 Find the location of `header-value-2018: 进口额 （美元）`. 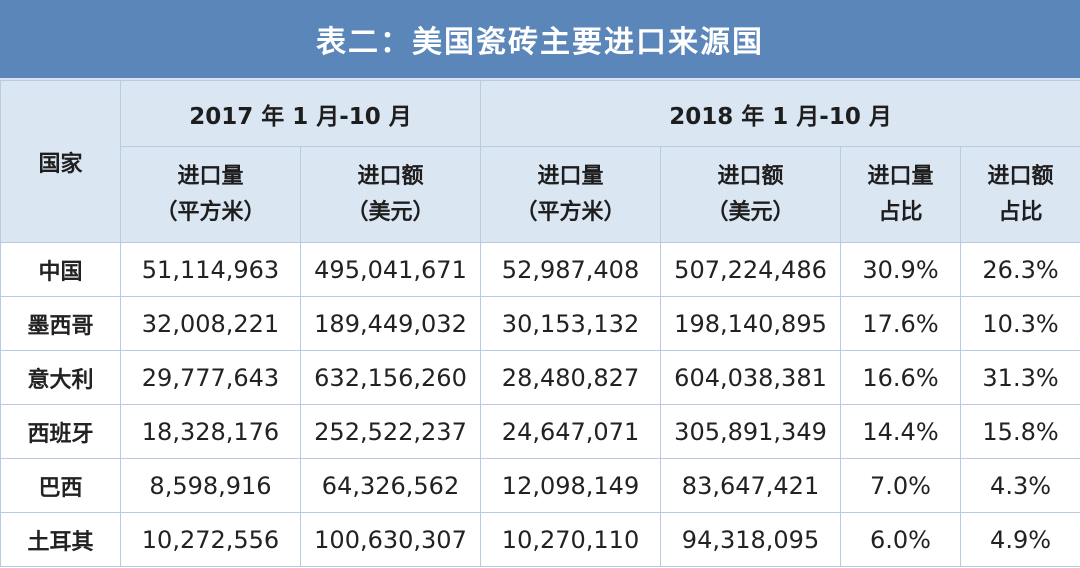

header-value-2018: 进口额 （美元） is located at coordinates (751, 194).